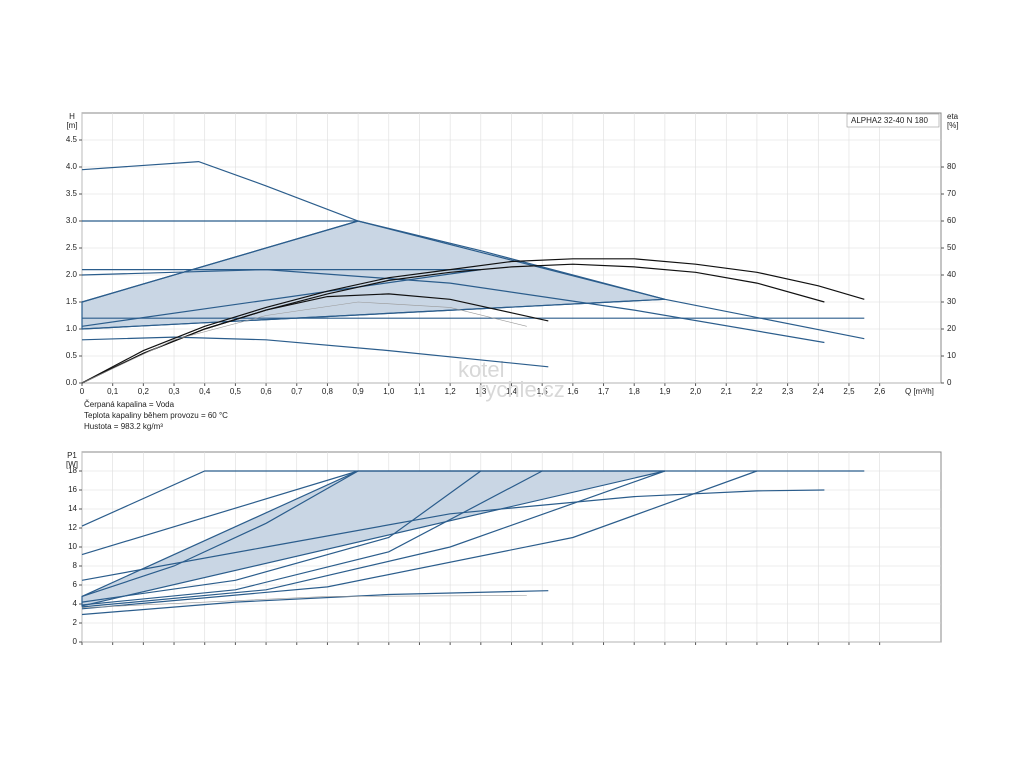 The image size is (1024, 768). Describe the element at coordinates (75, 584) in the screenshot. I see `y-tick-label: 6` at that location.